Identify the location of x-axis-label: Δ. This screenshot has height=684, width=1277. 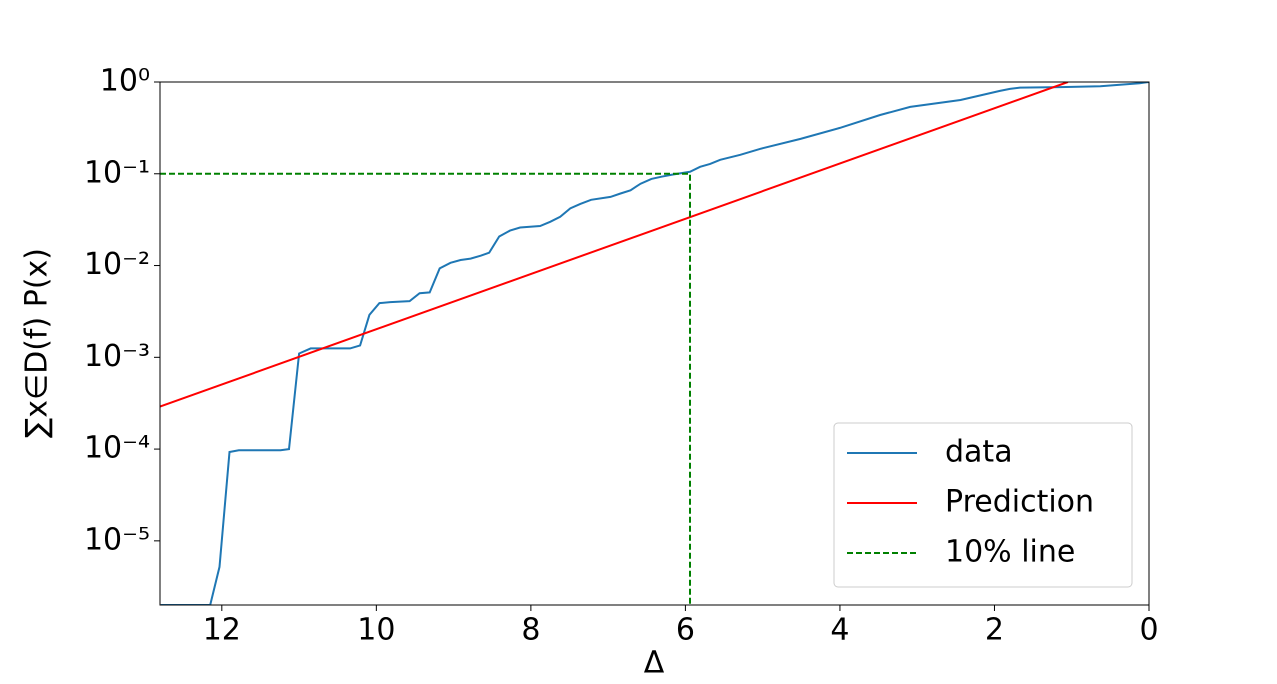
(654, 663).